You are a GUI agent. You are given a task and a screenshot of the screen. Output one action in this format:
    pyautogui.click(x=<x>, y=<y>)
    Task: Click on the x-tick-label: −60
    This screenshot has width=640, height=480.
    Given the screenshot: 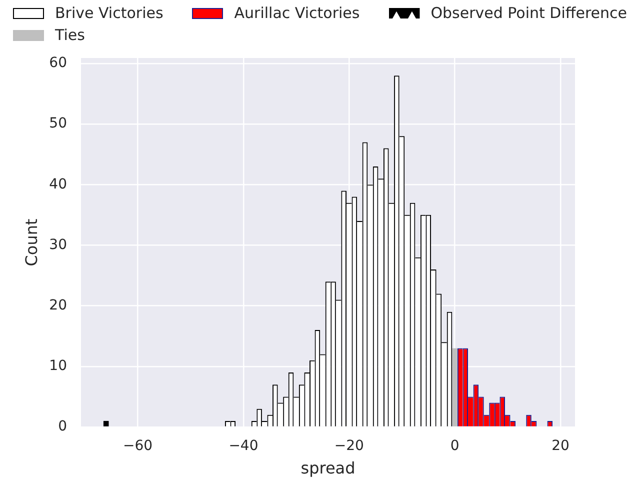 What is the action you would take?
    pyautogui.click(x=138, y=446)
    